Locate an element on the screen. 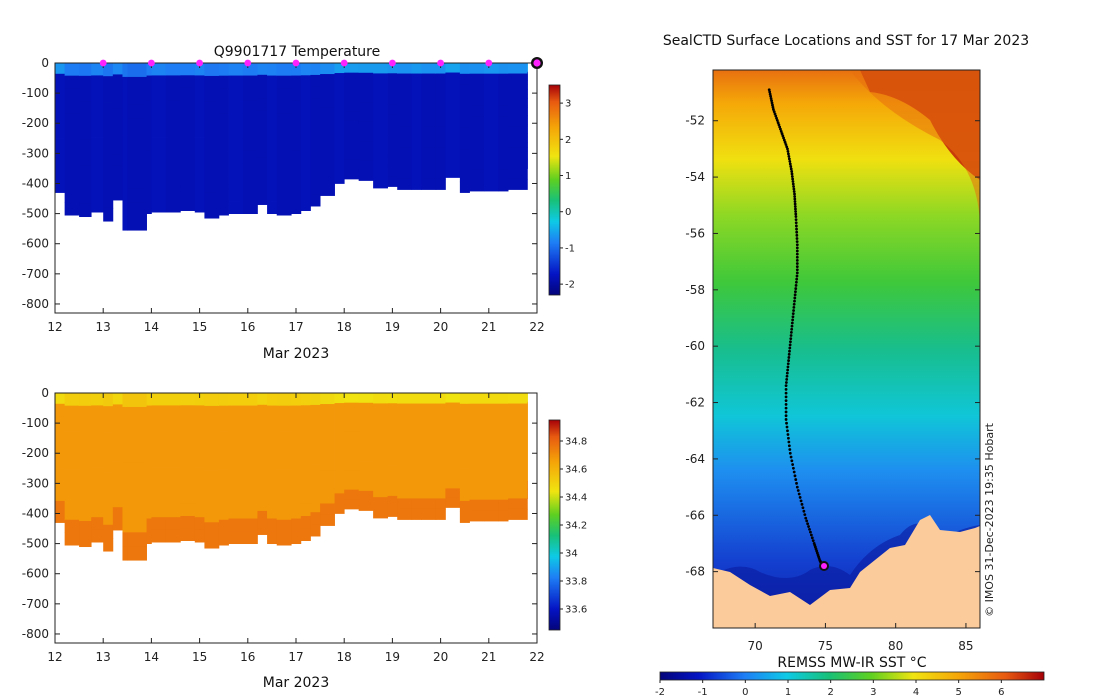 This screenshot has height=700, width=1100. p2-y-tick-label: 0 is located at coordinates (45, 393).